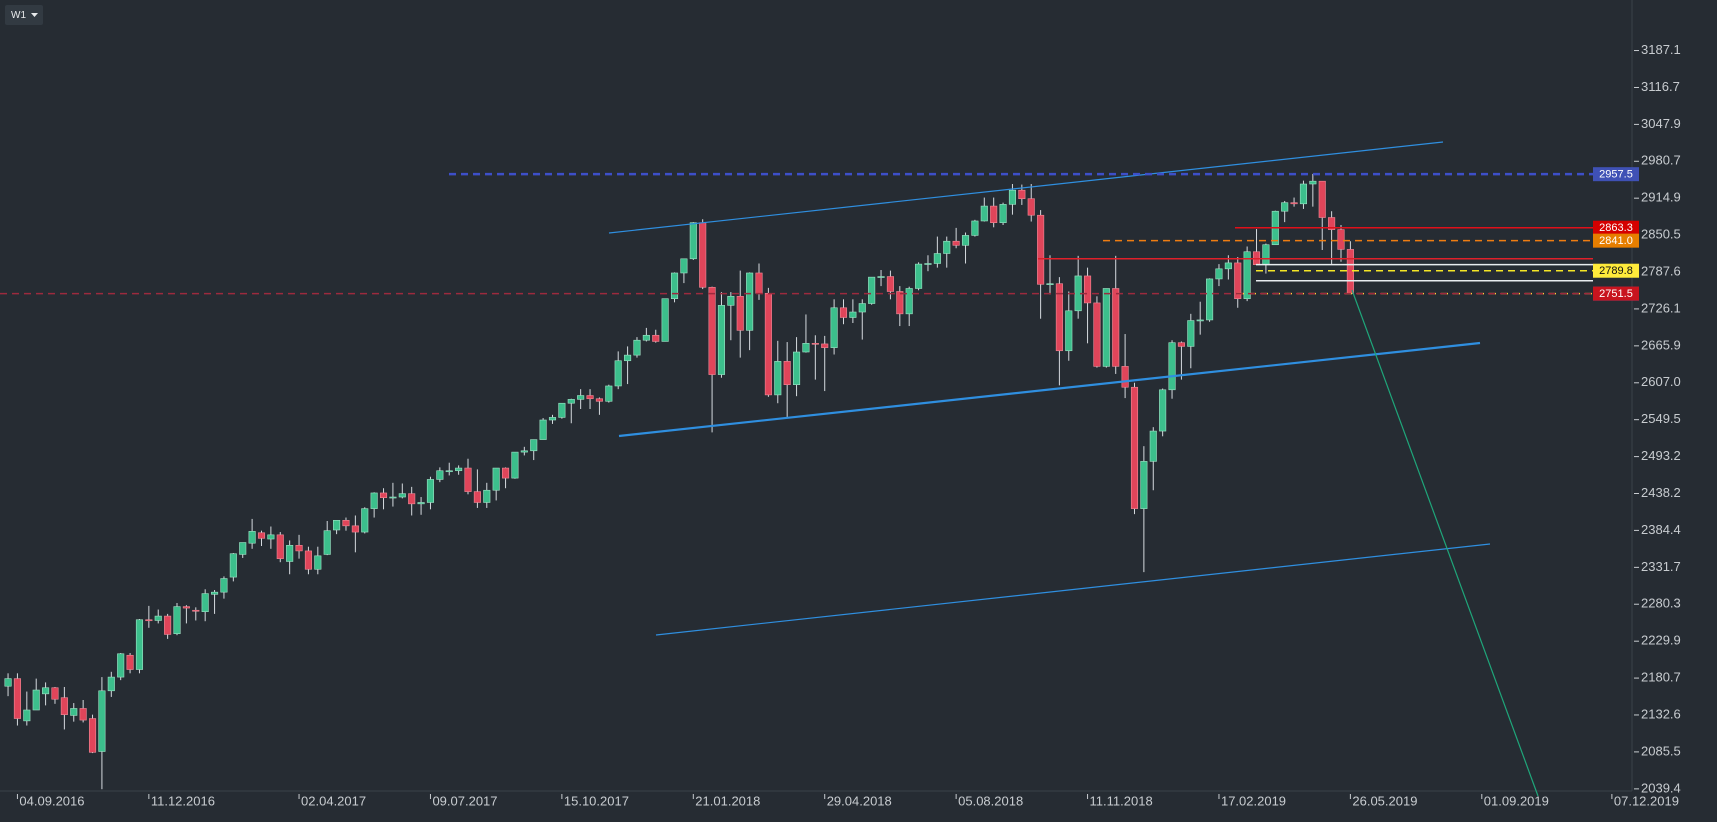 The width and height of the screenshot is (1717, 822). I want to click on x-tick-label: 26.05.2019, so click(1384, 800).